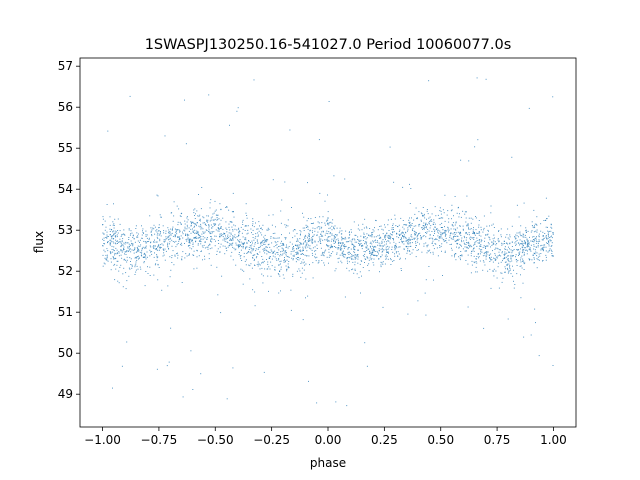 Image resolution: width=640 pixels, height=480 pixels. What do you see at coordinates (65, 107) in the screenshot?
I see `y-tick-label: 56` at bounding box center [65, 107].